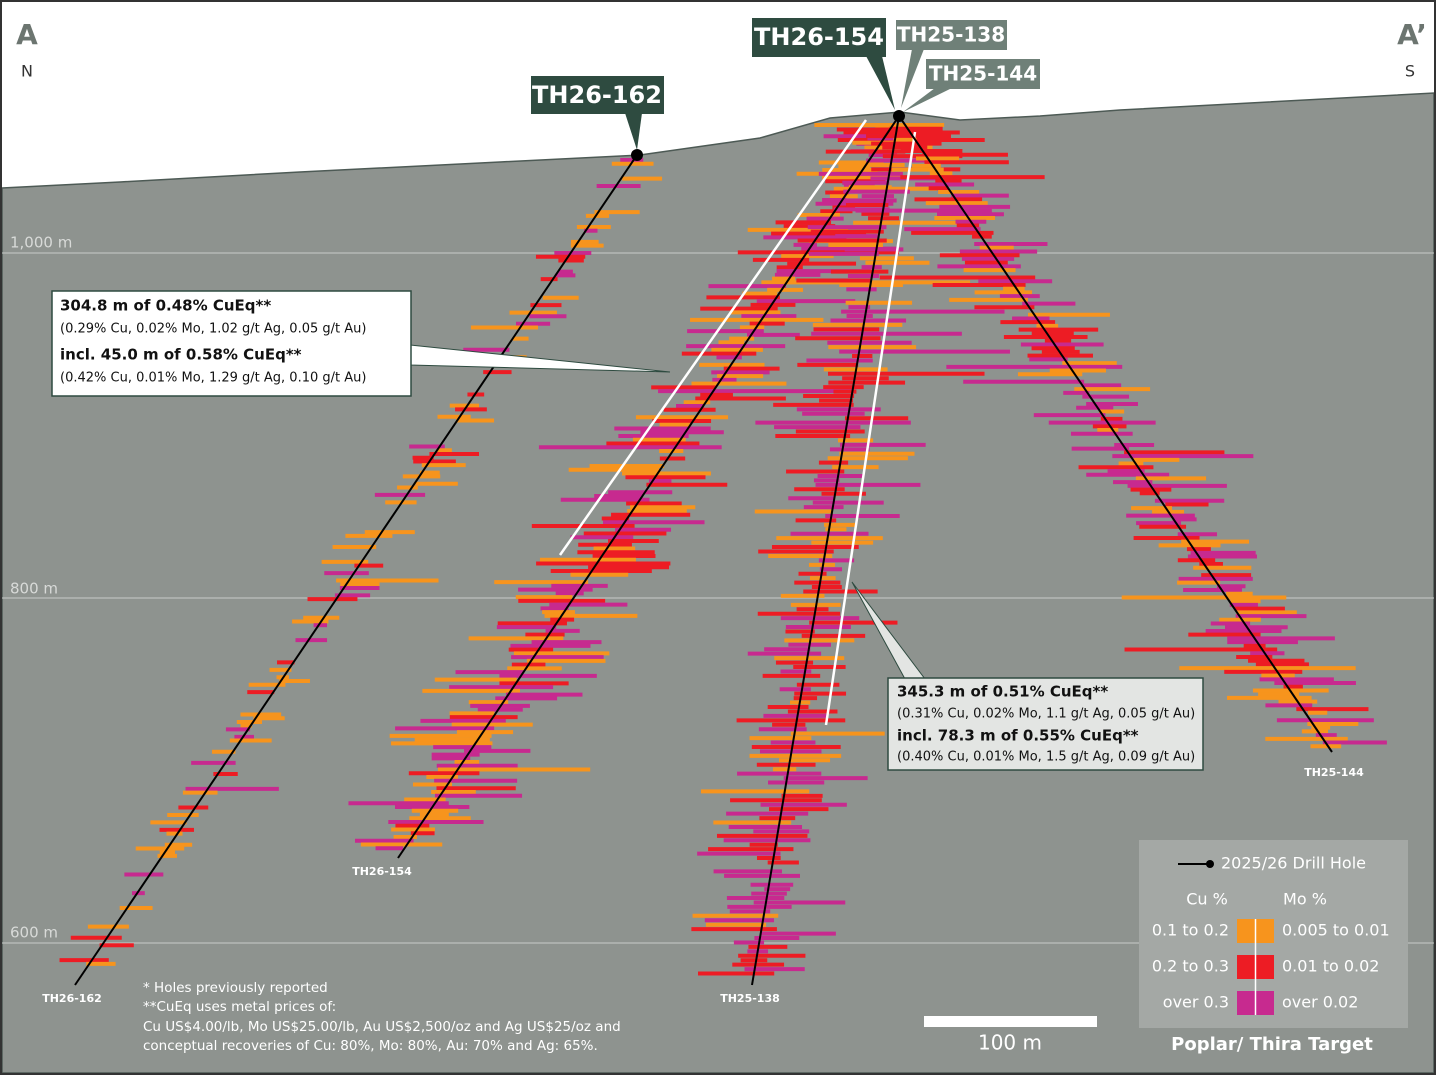  What do you see at coordinates (165, 306) in the screenshot?
I see `intercept-headline: 304.8 m of 0.48% CuEq**` at bounding box center [165, 306].